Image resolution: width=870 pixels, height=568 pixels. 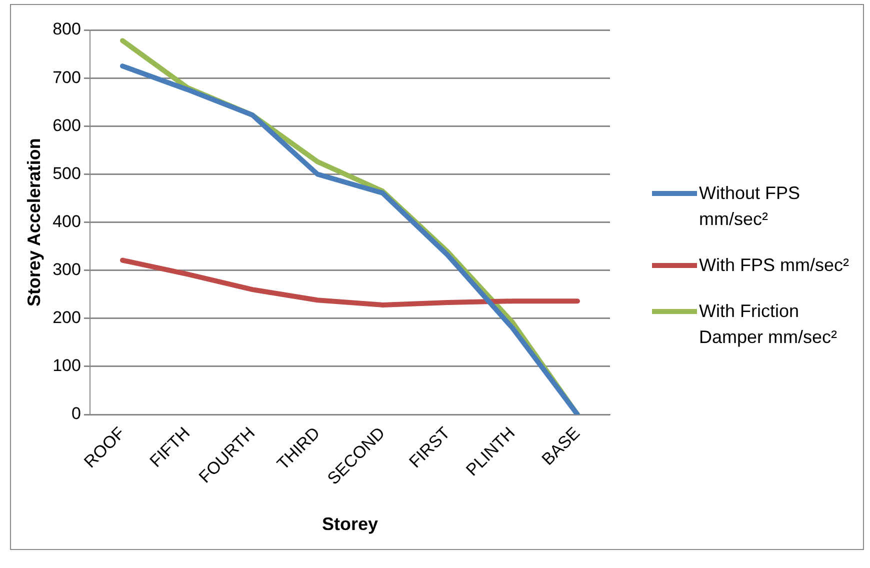 What do you see at coordinates (350, 524) in the screenshot?
I see `x-axis-title: Storey` at bounding box center [350, 524].